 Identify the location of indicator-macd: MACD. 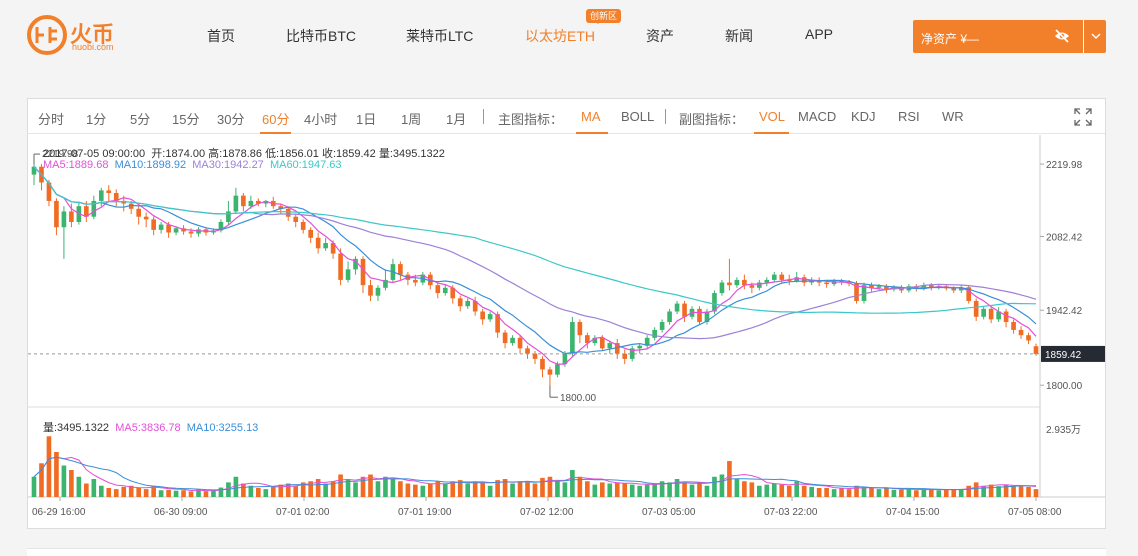
(817, 116).